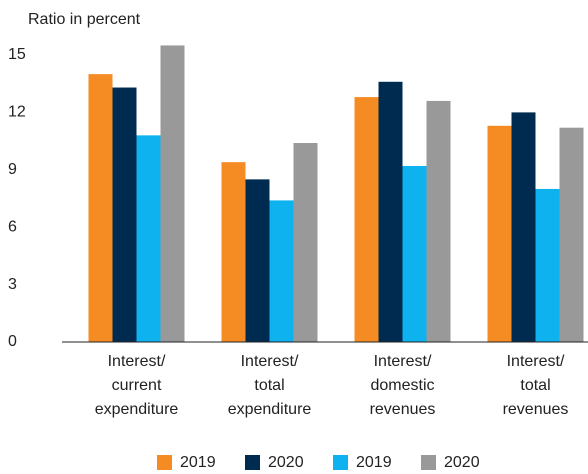 The height and width of the screenshot is (474, 588). I want to click on y-tick-label: 3, so click(12, 284).